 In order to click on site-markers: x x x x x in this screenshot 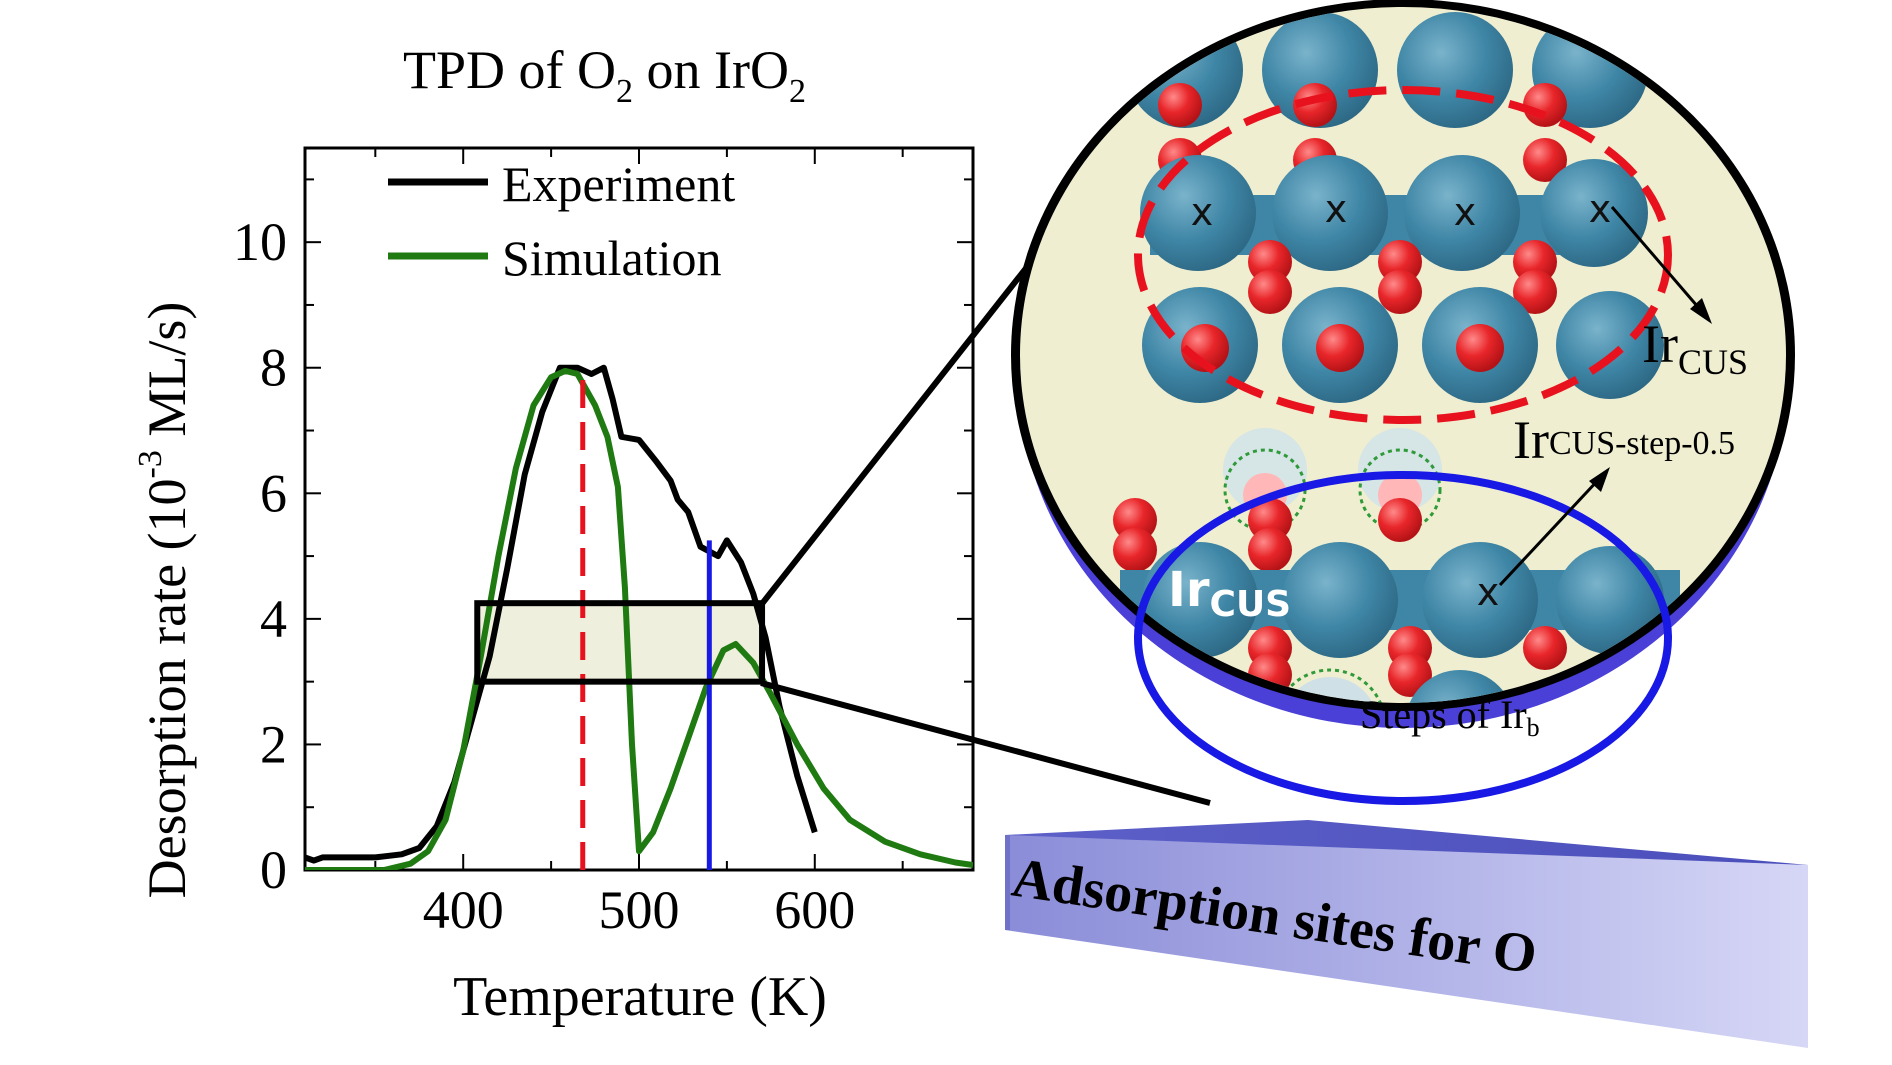, I will do `click(1401, 400)`.